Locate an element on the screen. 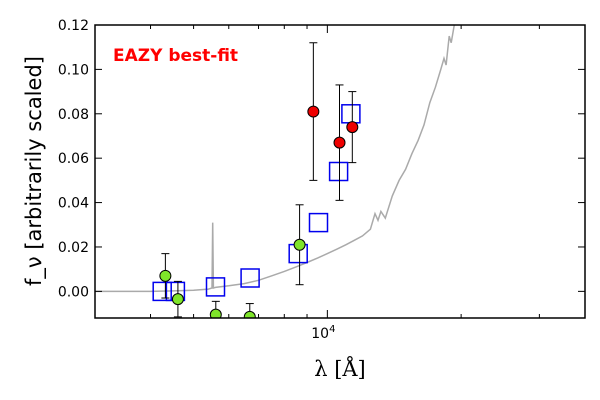  x-tick-label: 104 is located at coordinates (323, 333).